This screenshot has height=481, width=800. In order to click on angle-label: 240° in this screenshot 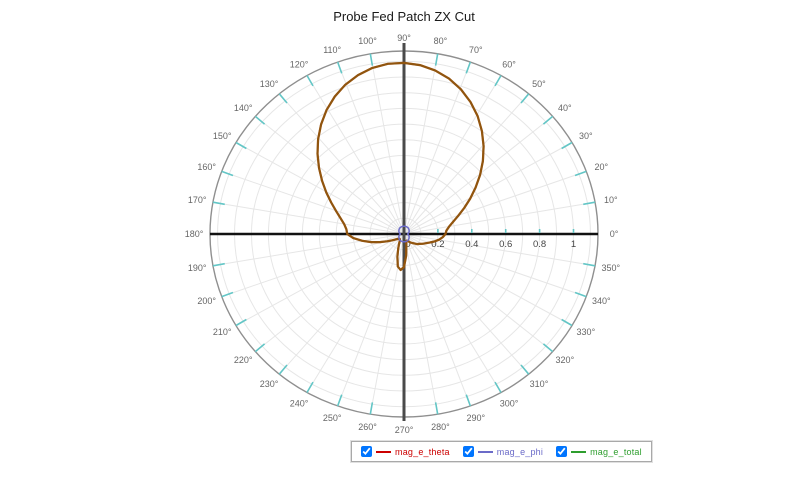, I will do `click(299, 404)`.